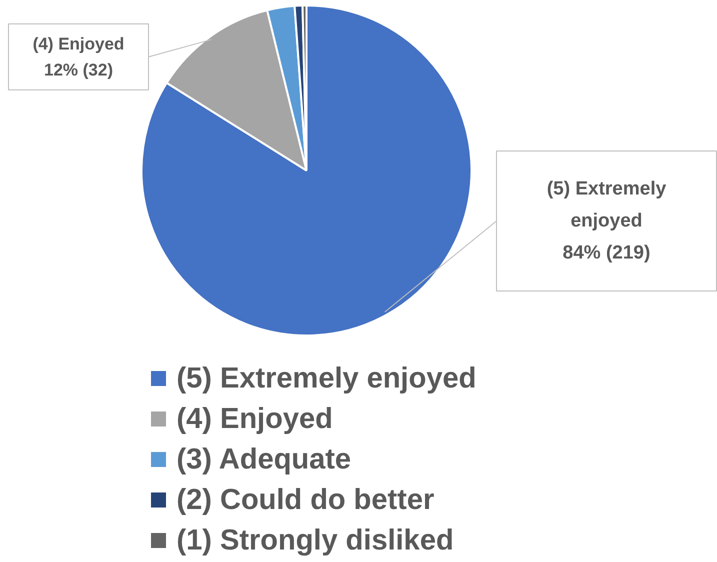  What do you see at coordinates (305, 500) in the screenshot?
I see `legend-label: (2) Could do better` at bounding box center [305, 500].